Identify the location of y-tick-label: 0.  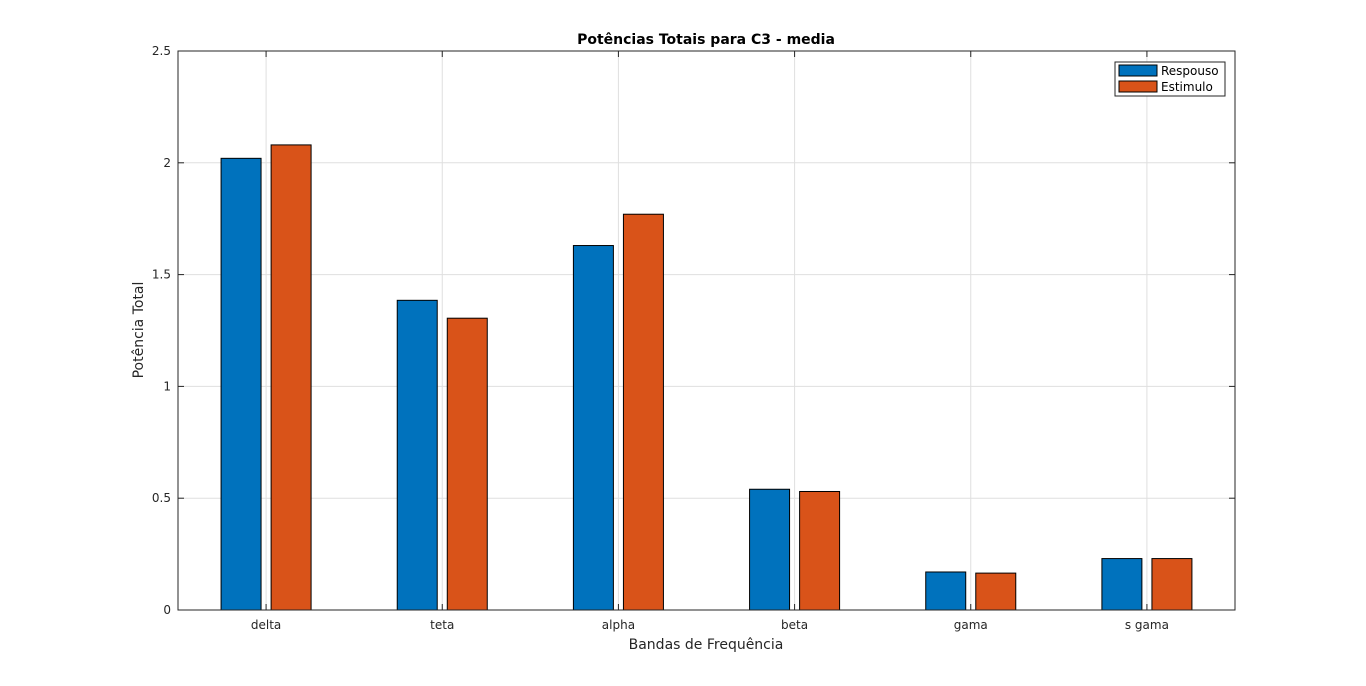
(167, 610).